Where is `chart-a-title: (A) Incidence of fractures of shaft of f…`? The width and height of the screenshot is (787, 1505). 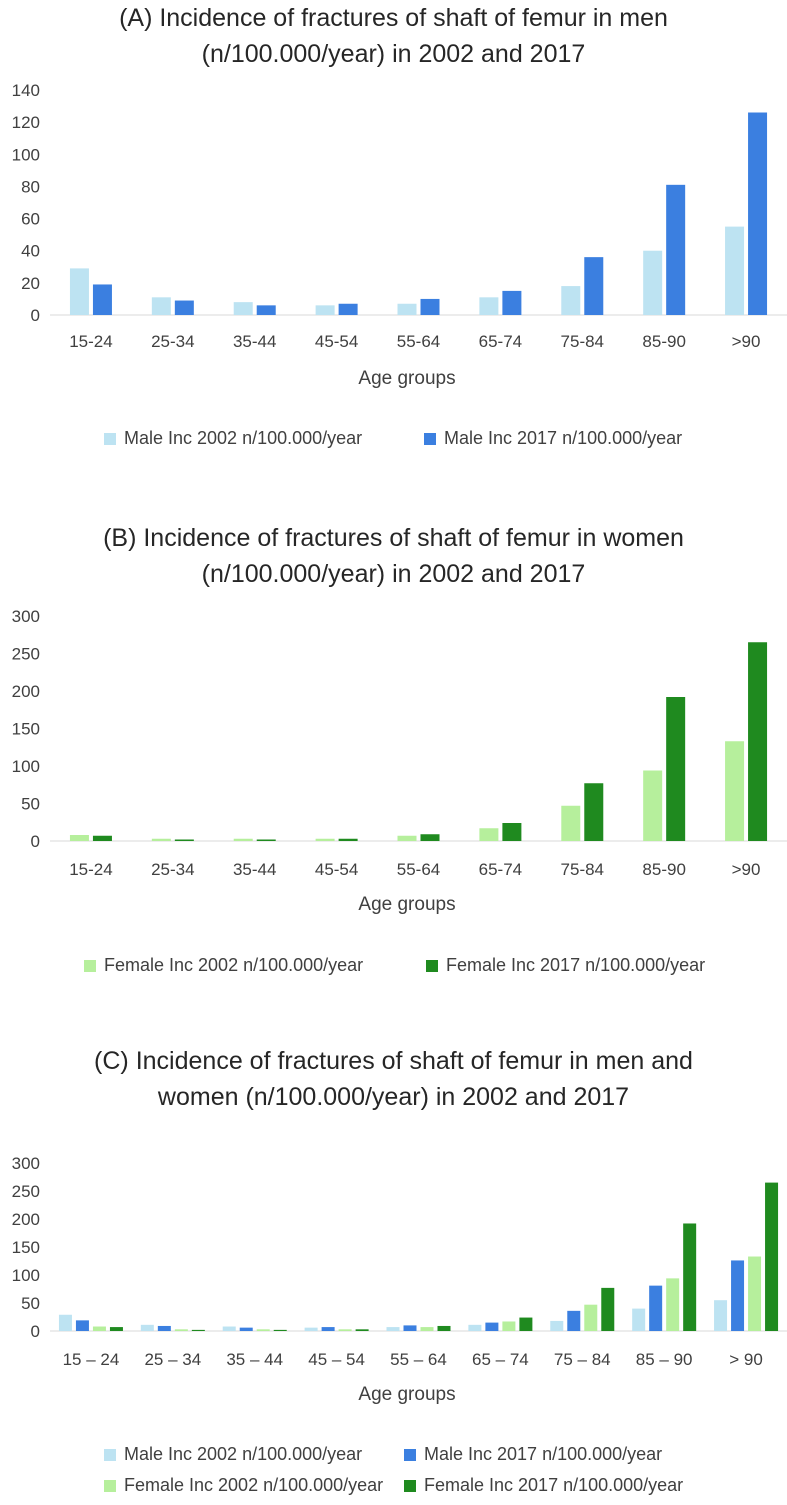
chart-a-title: (A) Incidence of fractures of shaft of f… is located at coordinates (393, 36).